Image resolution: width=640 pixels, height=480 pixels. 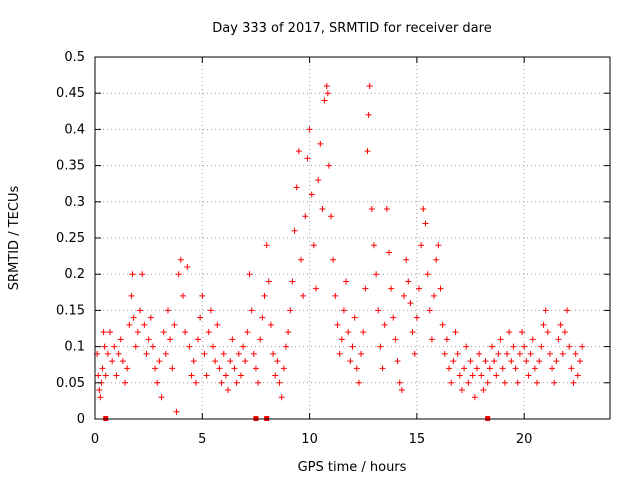 I want to click on y-tick-label: 0.15, so click(x=70, y=310).